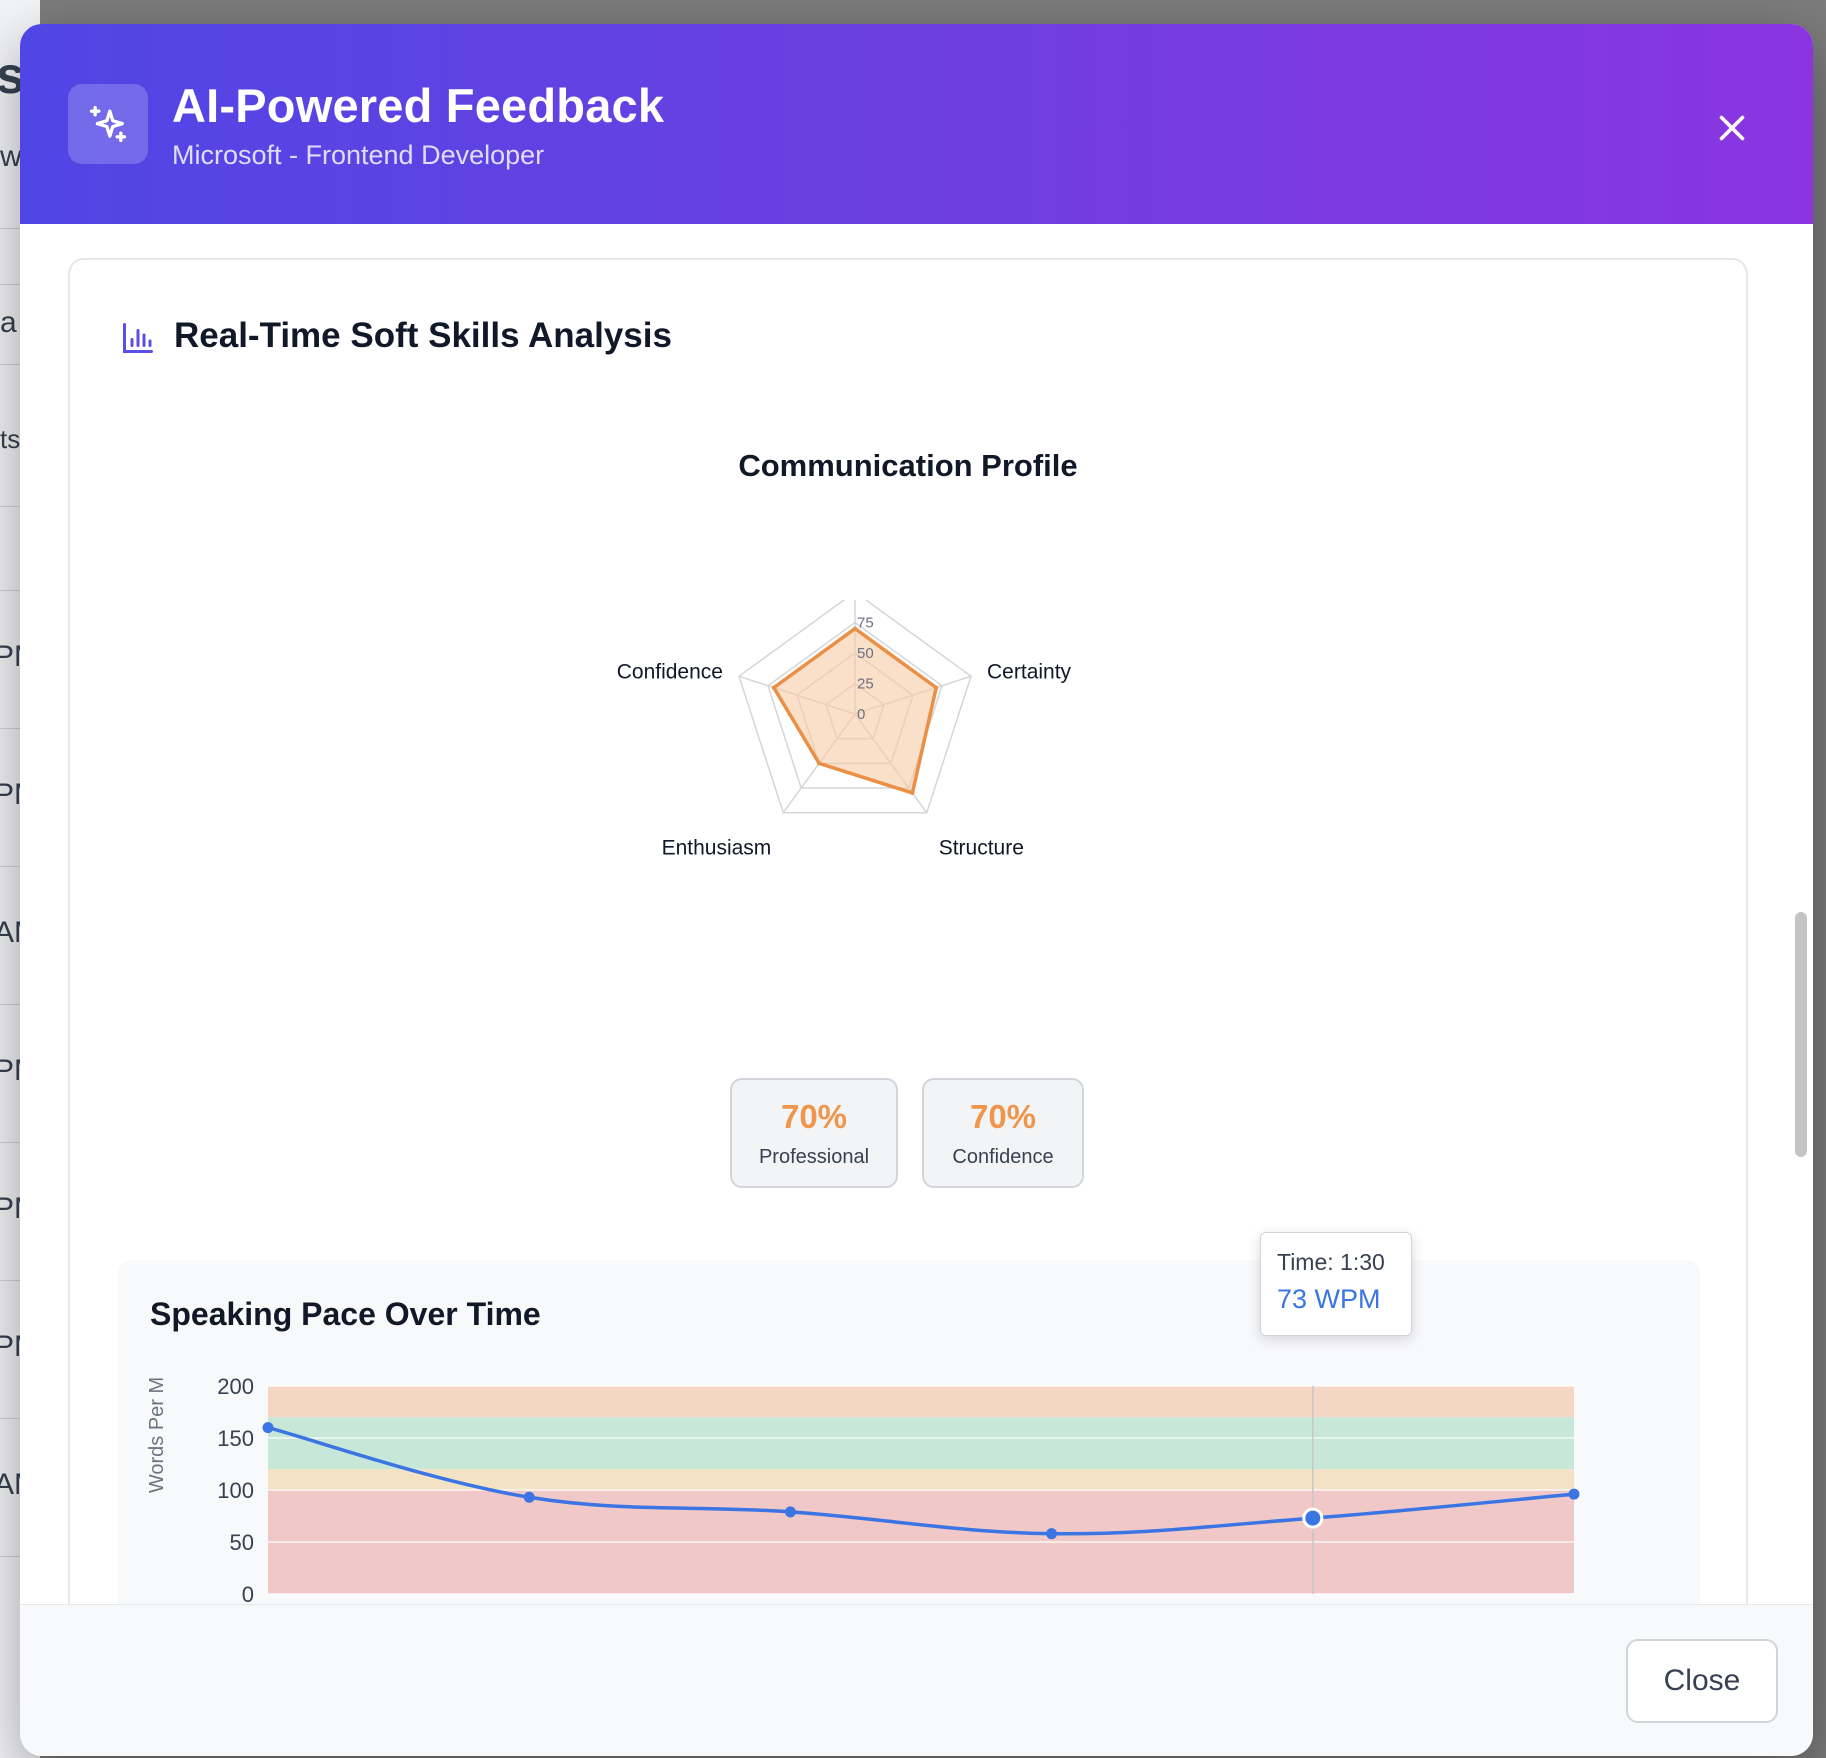 This screenshot has width=1826, height=1758. I want to click on radar-tick-label: 0, so click(861, 714).